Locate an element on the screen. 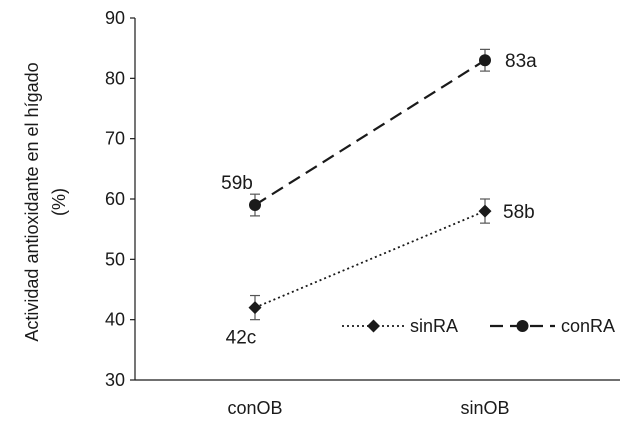 This screenshot has width=635, height=428. y-tick-label: 30 is located at coordinates (115, 380).